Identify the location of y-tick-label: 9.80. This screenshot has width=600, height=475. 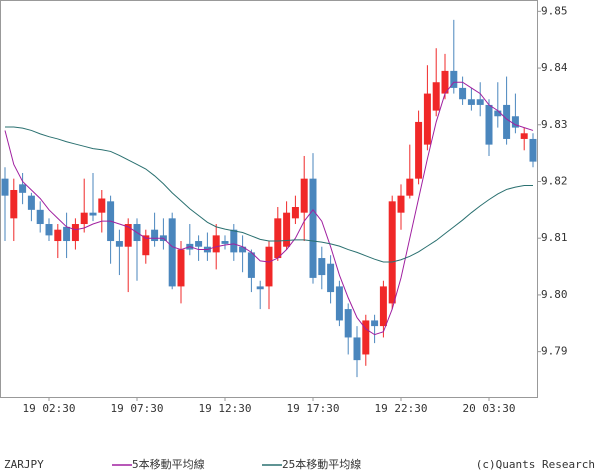
(554, 294).